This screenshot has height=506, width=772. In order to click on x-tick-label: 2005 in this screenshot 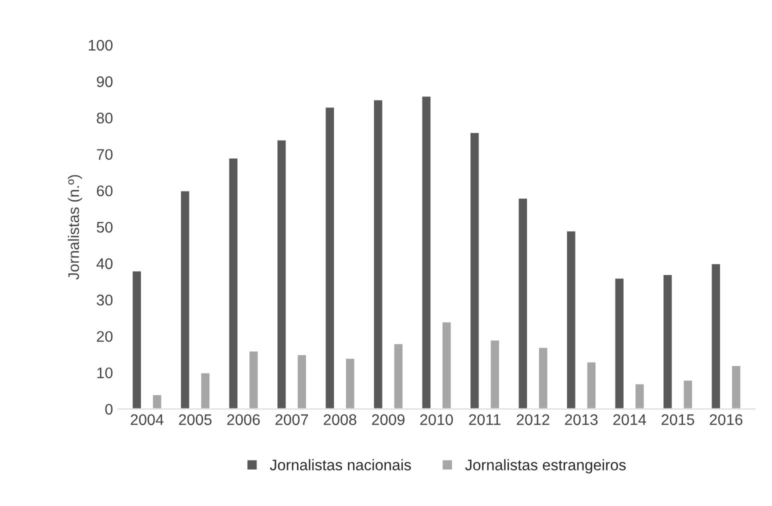, I will do `click(195, 420)`.